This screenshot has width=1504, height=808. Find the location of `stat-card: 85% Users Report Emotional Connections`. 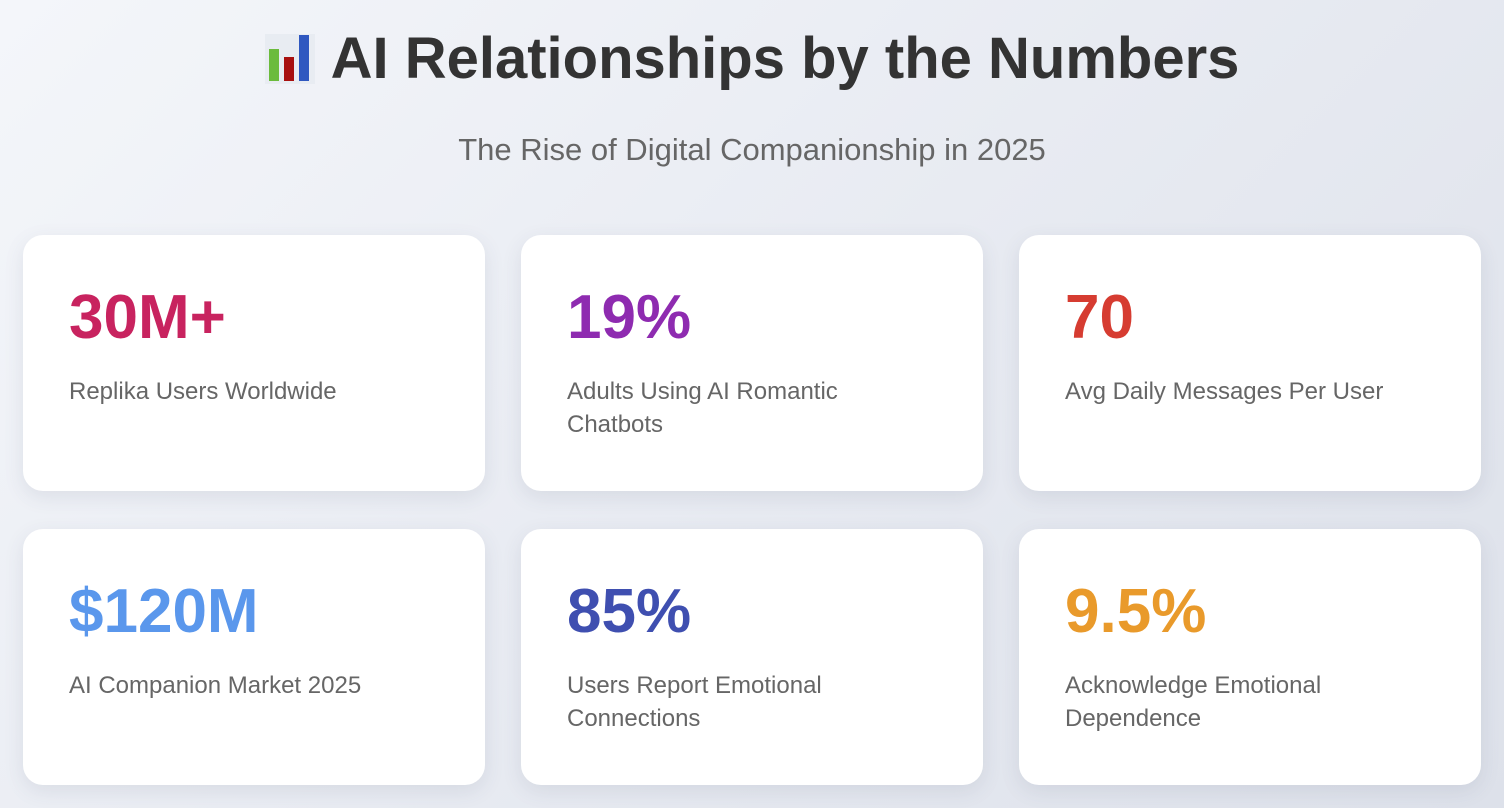

stat-card: 85% Users Report Emotional Connections is located at coordinates (752, 657).